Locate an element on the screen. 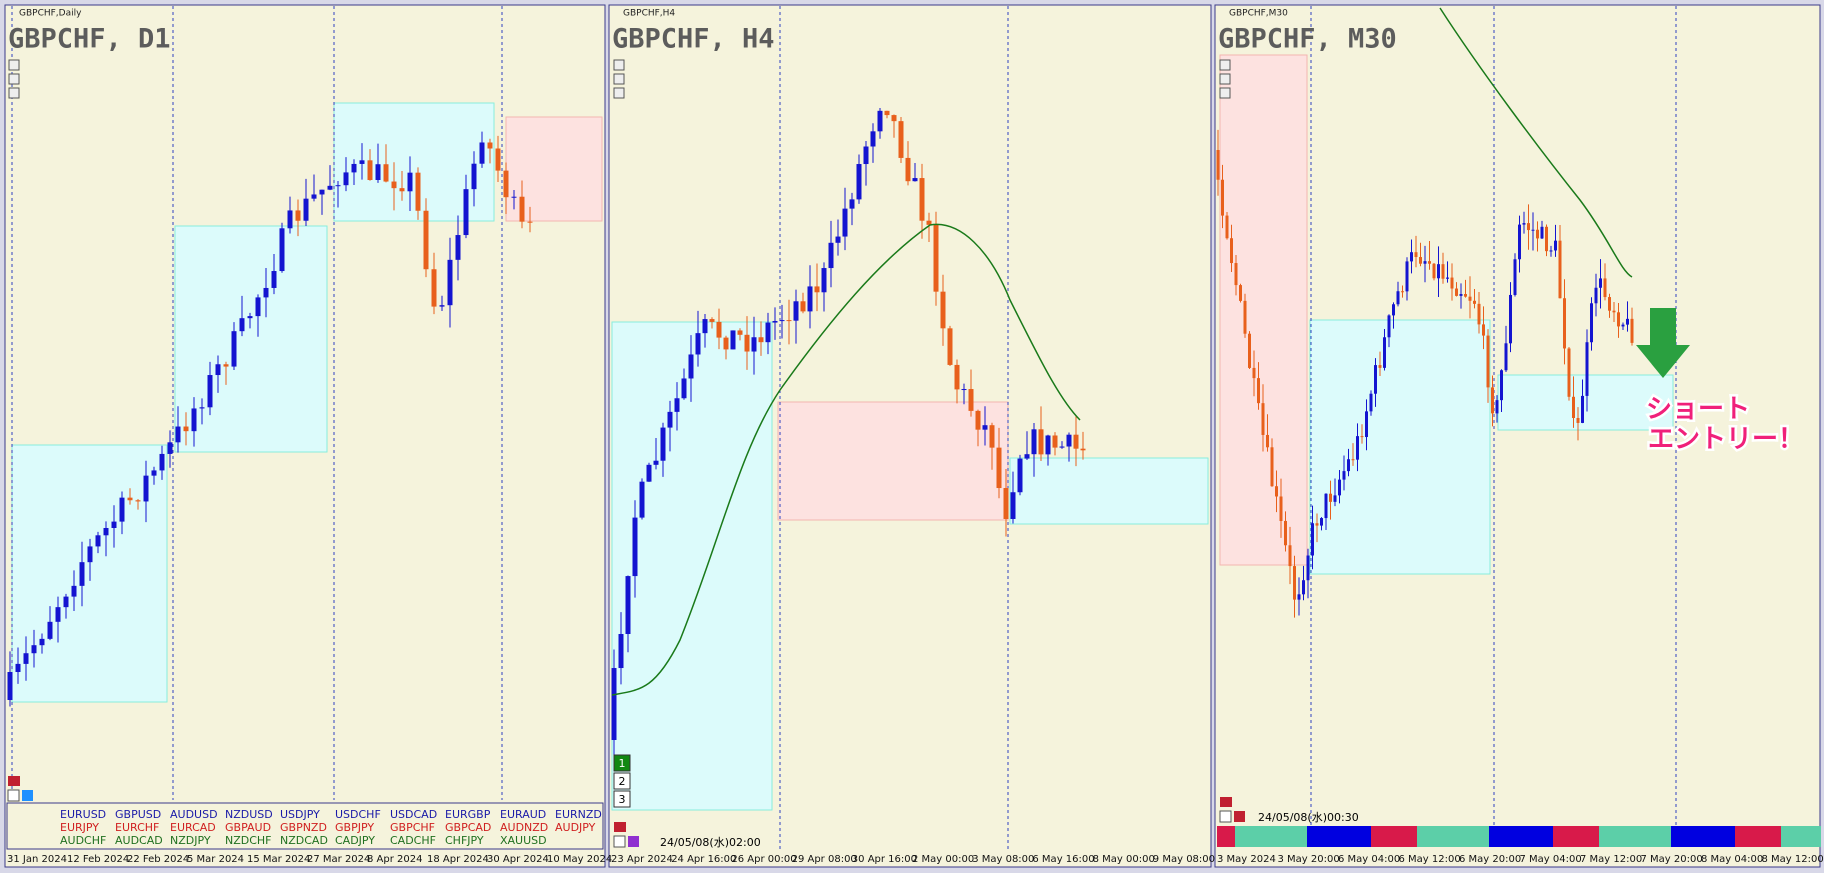 Image resolution: width=1824 pixels, height=877 pixels. symbol: GBPUSD is located at coordinates (138, 814).